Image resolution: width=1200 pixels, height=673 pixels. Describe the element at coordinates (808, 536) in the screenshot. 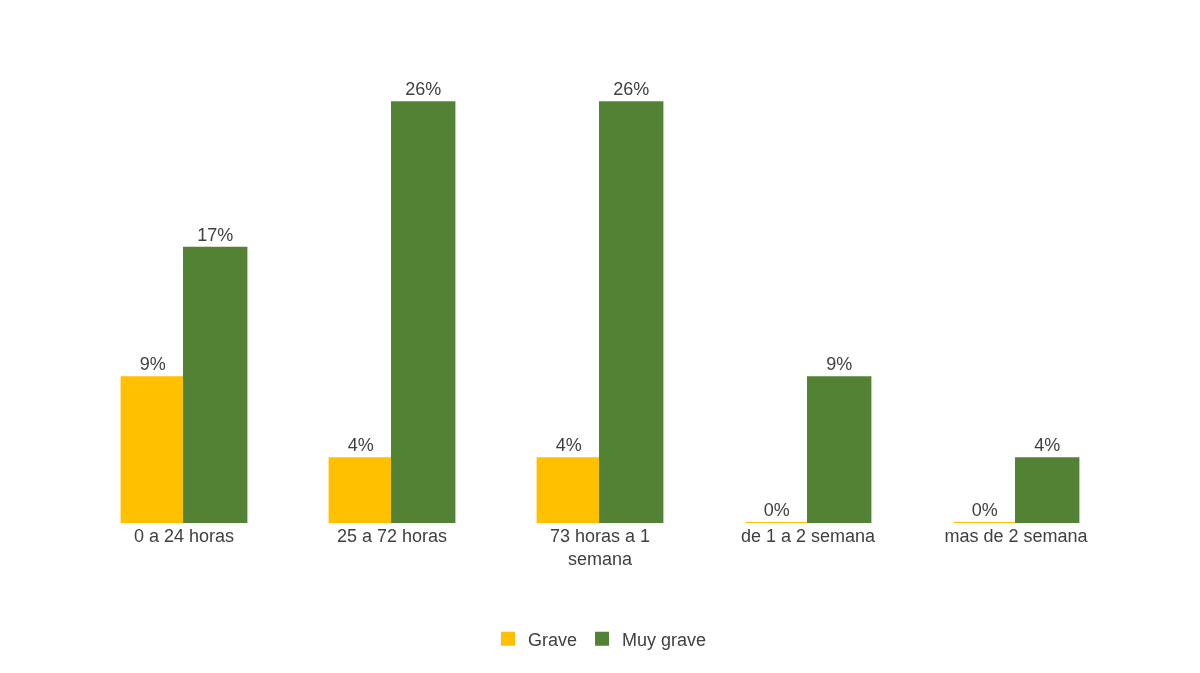

I see `x-tick-label: de 1 a 2 semana` at that location.